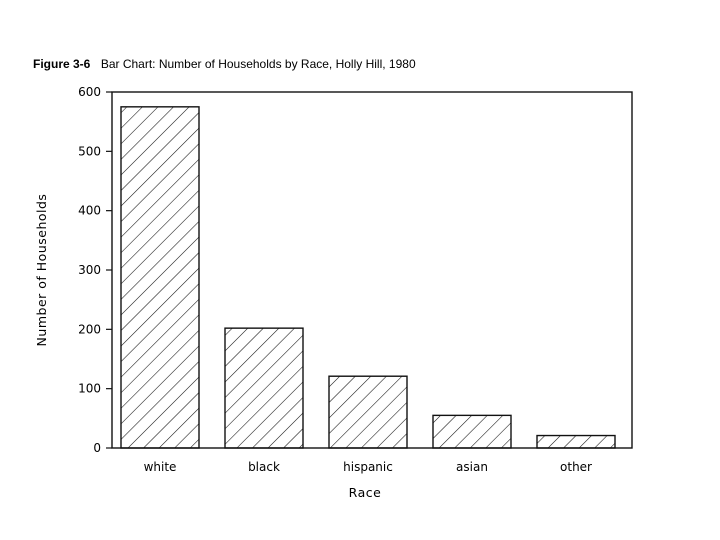 This screenshot has height=540, width=720. Describe the element at coordinates (160, 467) in the screenshot. I see `x-tick-label: white` at that location.